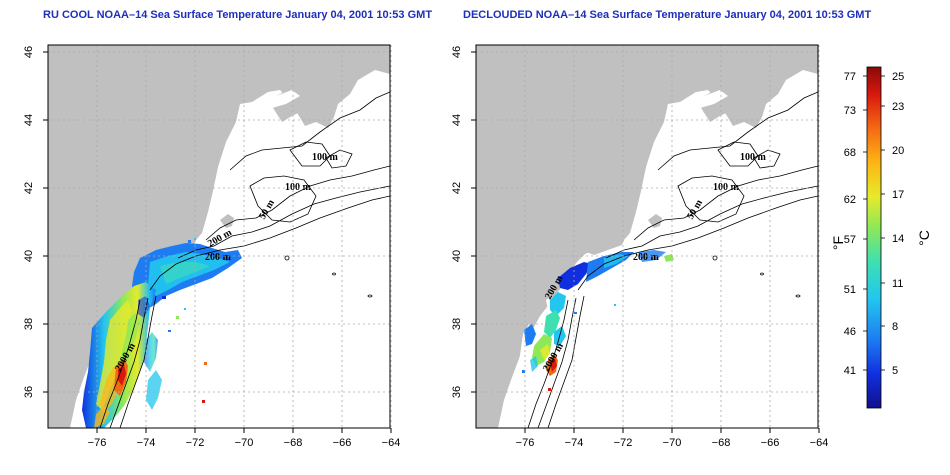 Image resolution: width=950 pixels, height=475 pixels. Describe the element at coordinates (850, 200) in the screenshot. I see `fahrenheit-tick-label: 62` at that location.